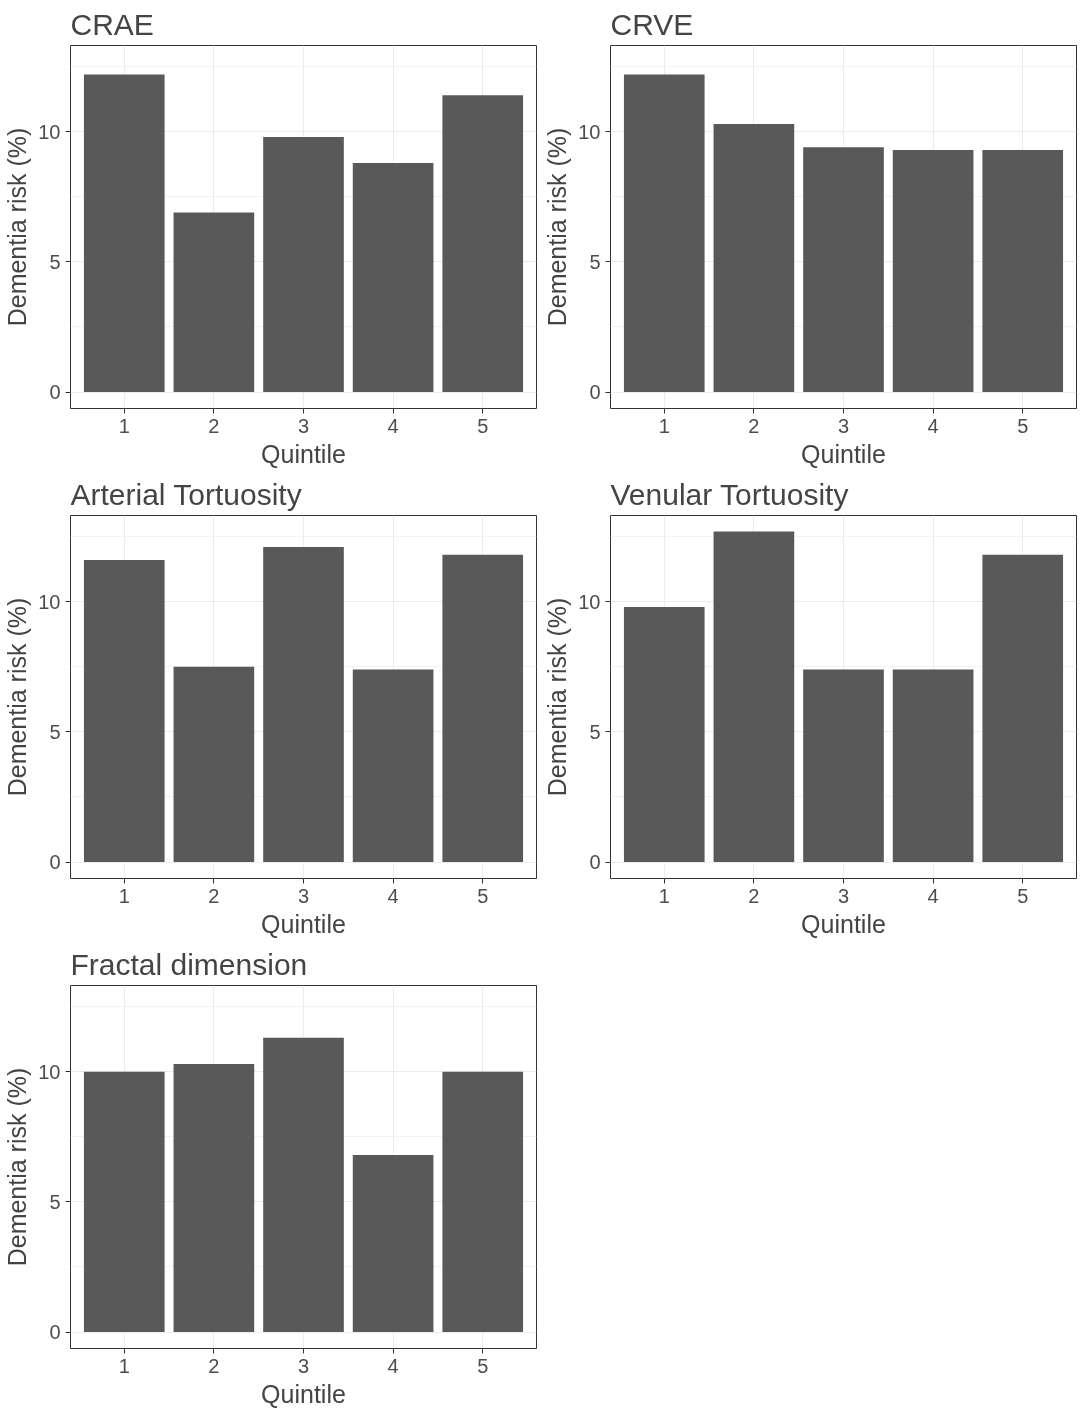  What do you see at coordinates (189, 964) in the screenshot?
I see `chart-title: Fractal dimension` at bounding box center [189, 964].